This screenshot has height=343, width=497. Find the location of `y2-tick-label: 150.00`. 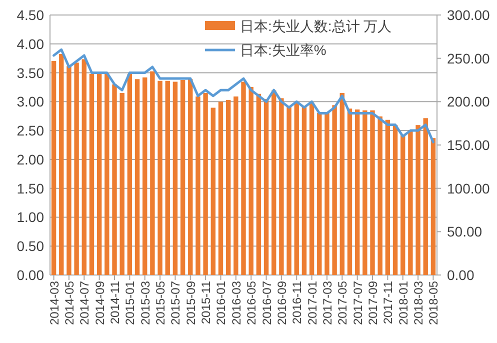

y2-tick-label: 150.00 is located at coordinates (468, 145).